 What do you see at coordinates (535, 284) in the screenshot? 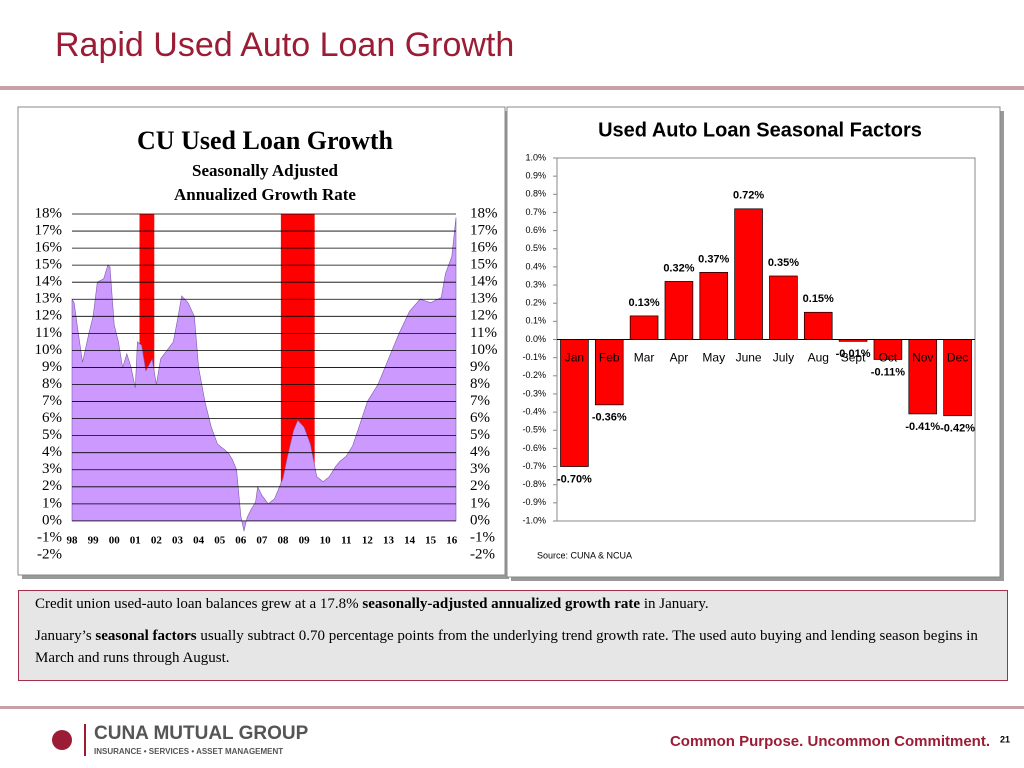
I see `y-tick-label: 0.3%` at bounding box center [535, 284].